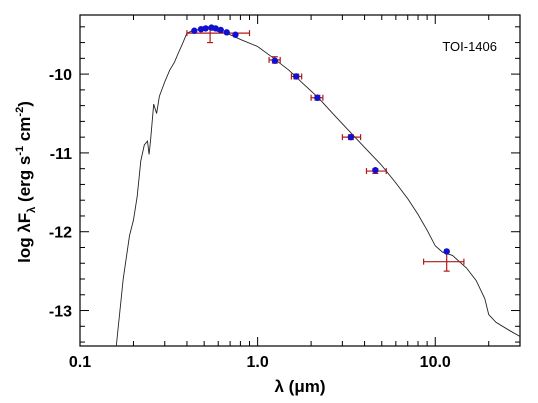 This screenshot has width=538, height=403. What do you see at coordinates (24, 104) in the screenshot?
I see `y-axis-title-unit-close: )` at bounding box center [24, 104].